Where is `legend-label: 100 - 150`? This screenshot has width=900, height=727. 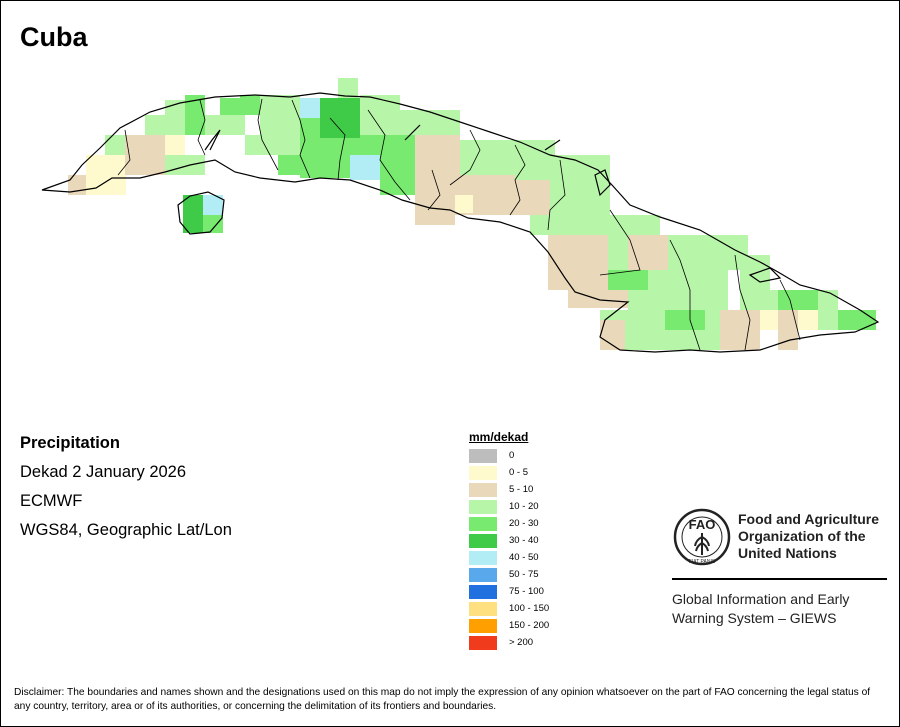
legend-label: 100 - 150 is located at coordinates (529, 608).